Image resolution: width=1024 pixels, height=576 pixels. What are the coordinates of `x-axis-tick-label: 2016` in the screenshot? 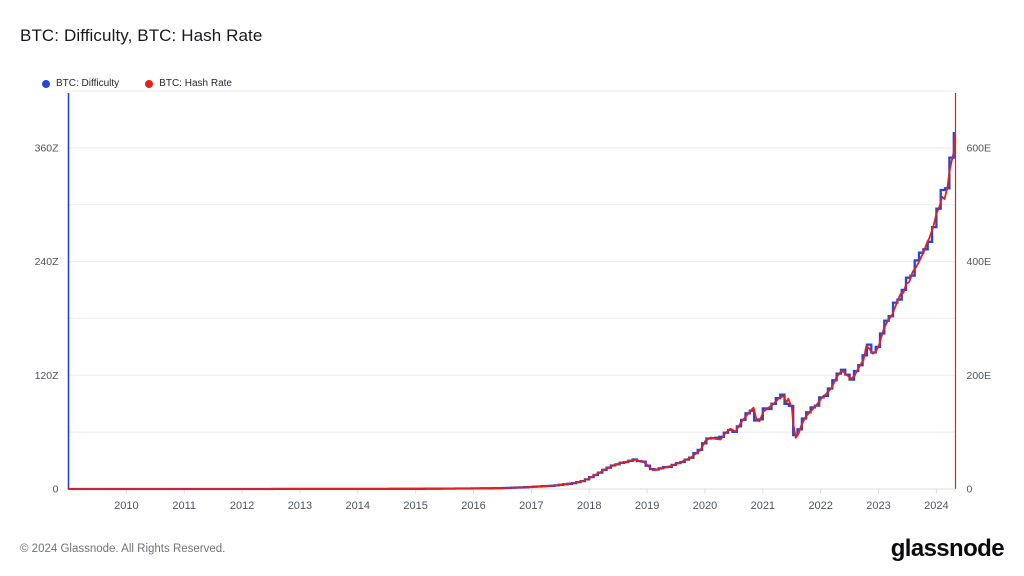 It's located at (473, 506).